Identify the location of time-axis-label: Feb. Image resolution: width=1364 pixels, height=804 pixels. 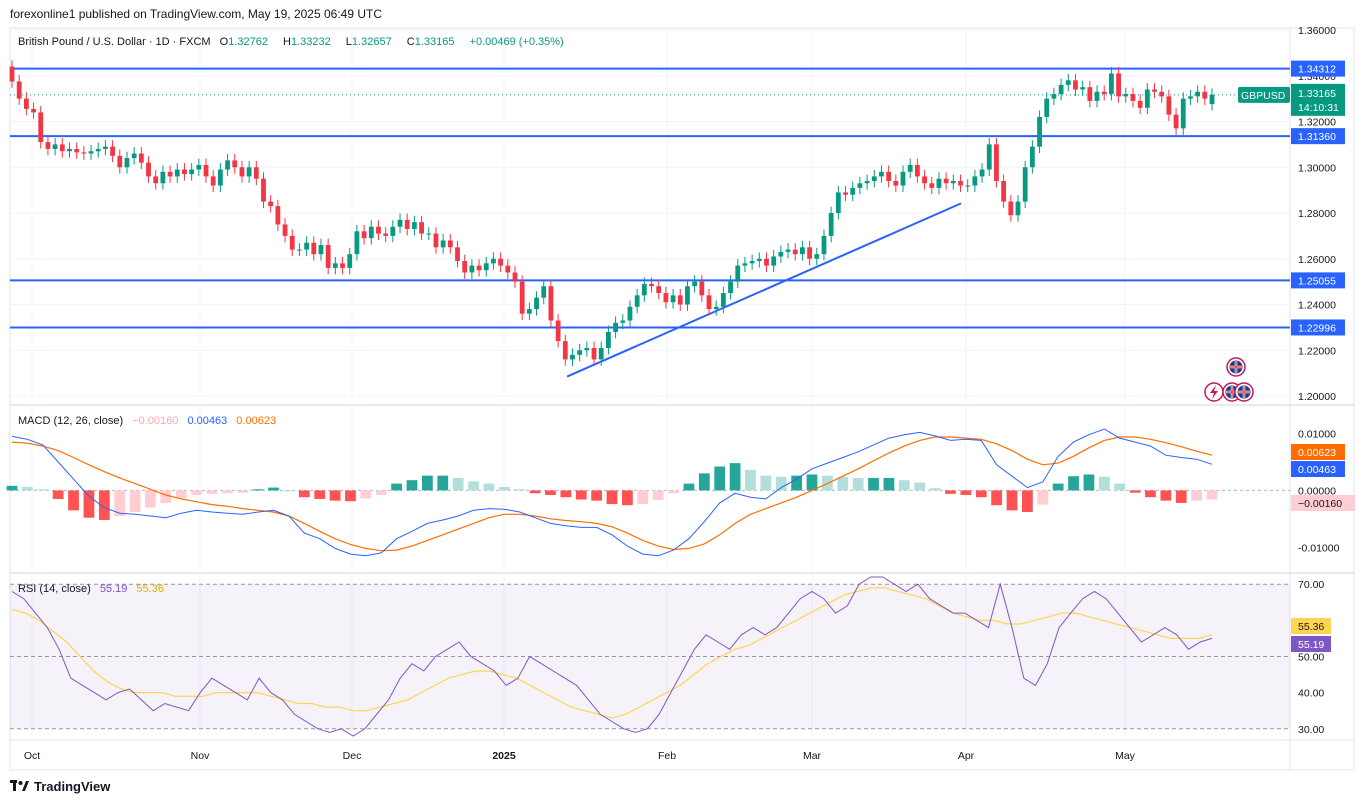
(667, 756).